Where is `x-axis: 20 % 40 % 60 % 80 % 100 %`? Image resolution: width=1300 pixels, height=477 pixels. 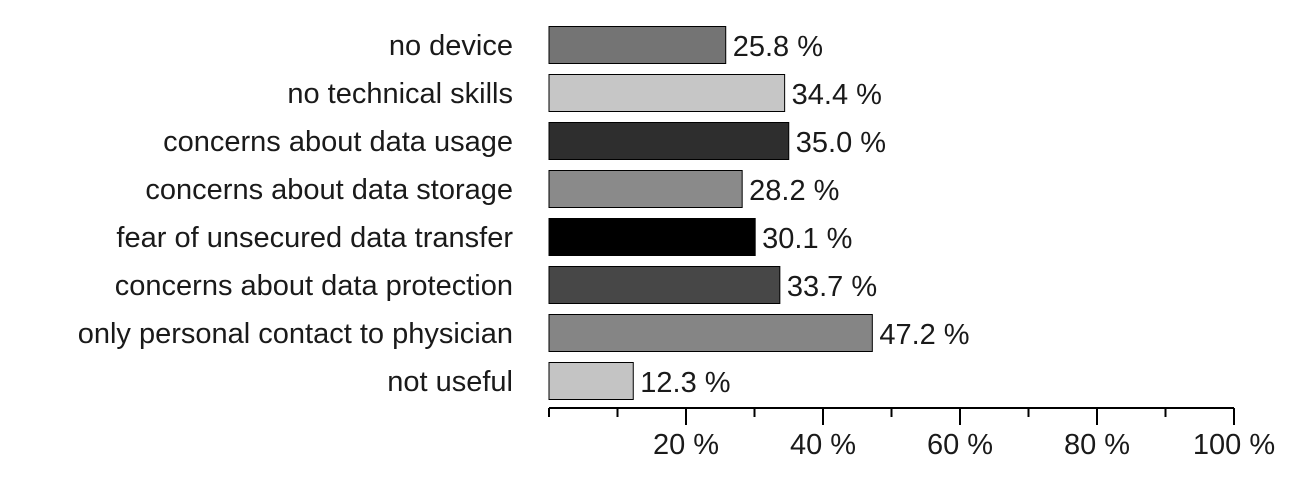 x-axis: 20 % 40 % 60 % 80 % 100 % is located at coordinates (911, 434).